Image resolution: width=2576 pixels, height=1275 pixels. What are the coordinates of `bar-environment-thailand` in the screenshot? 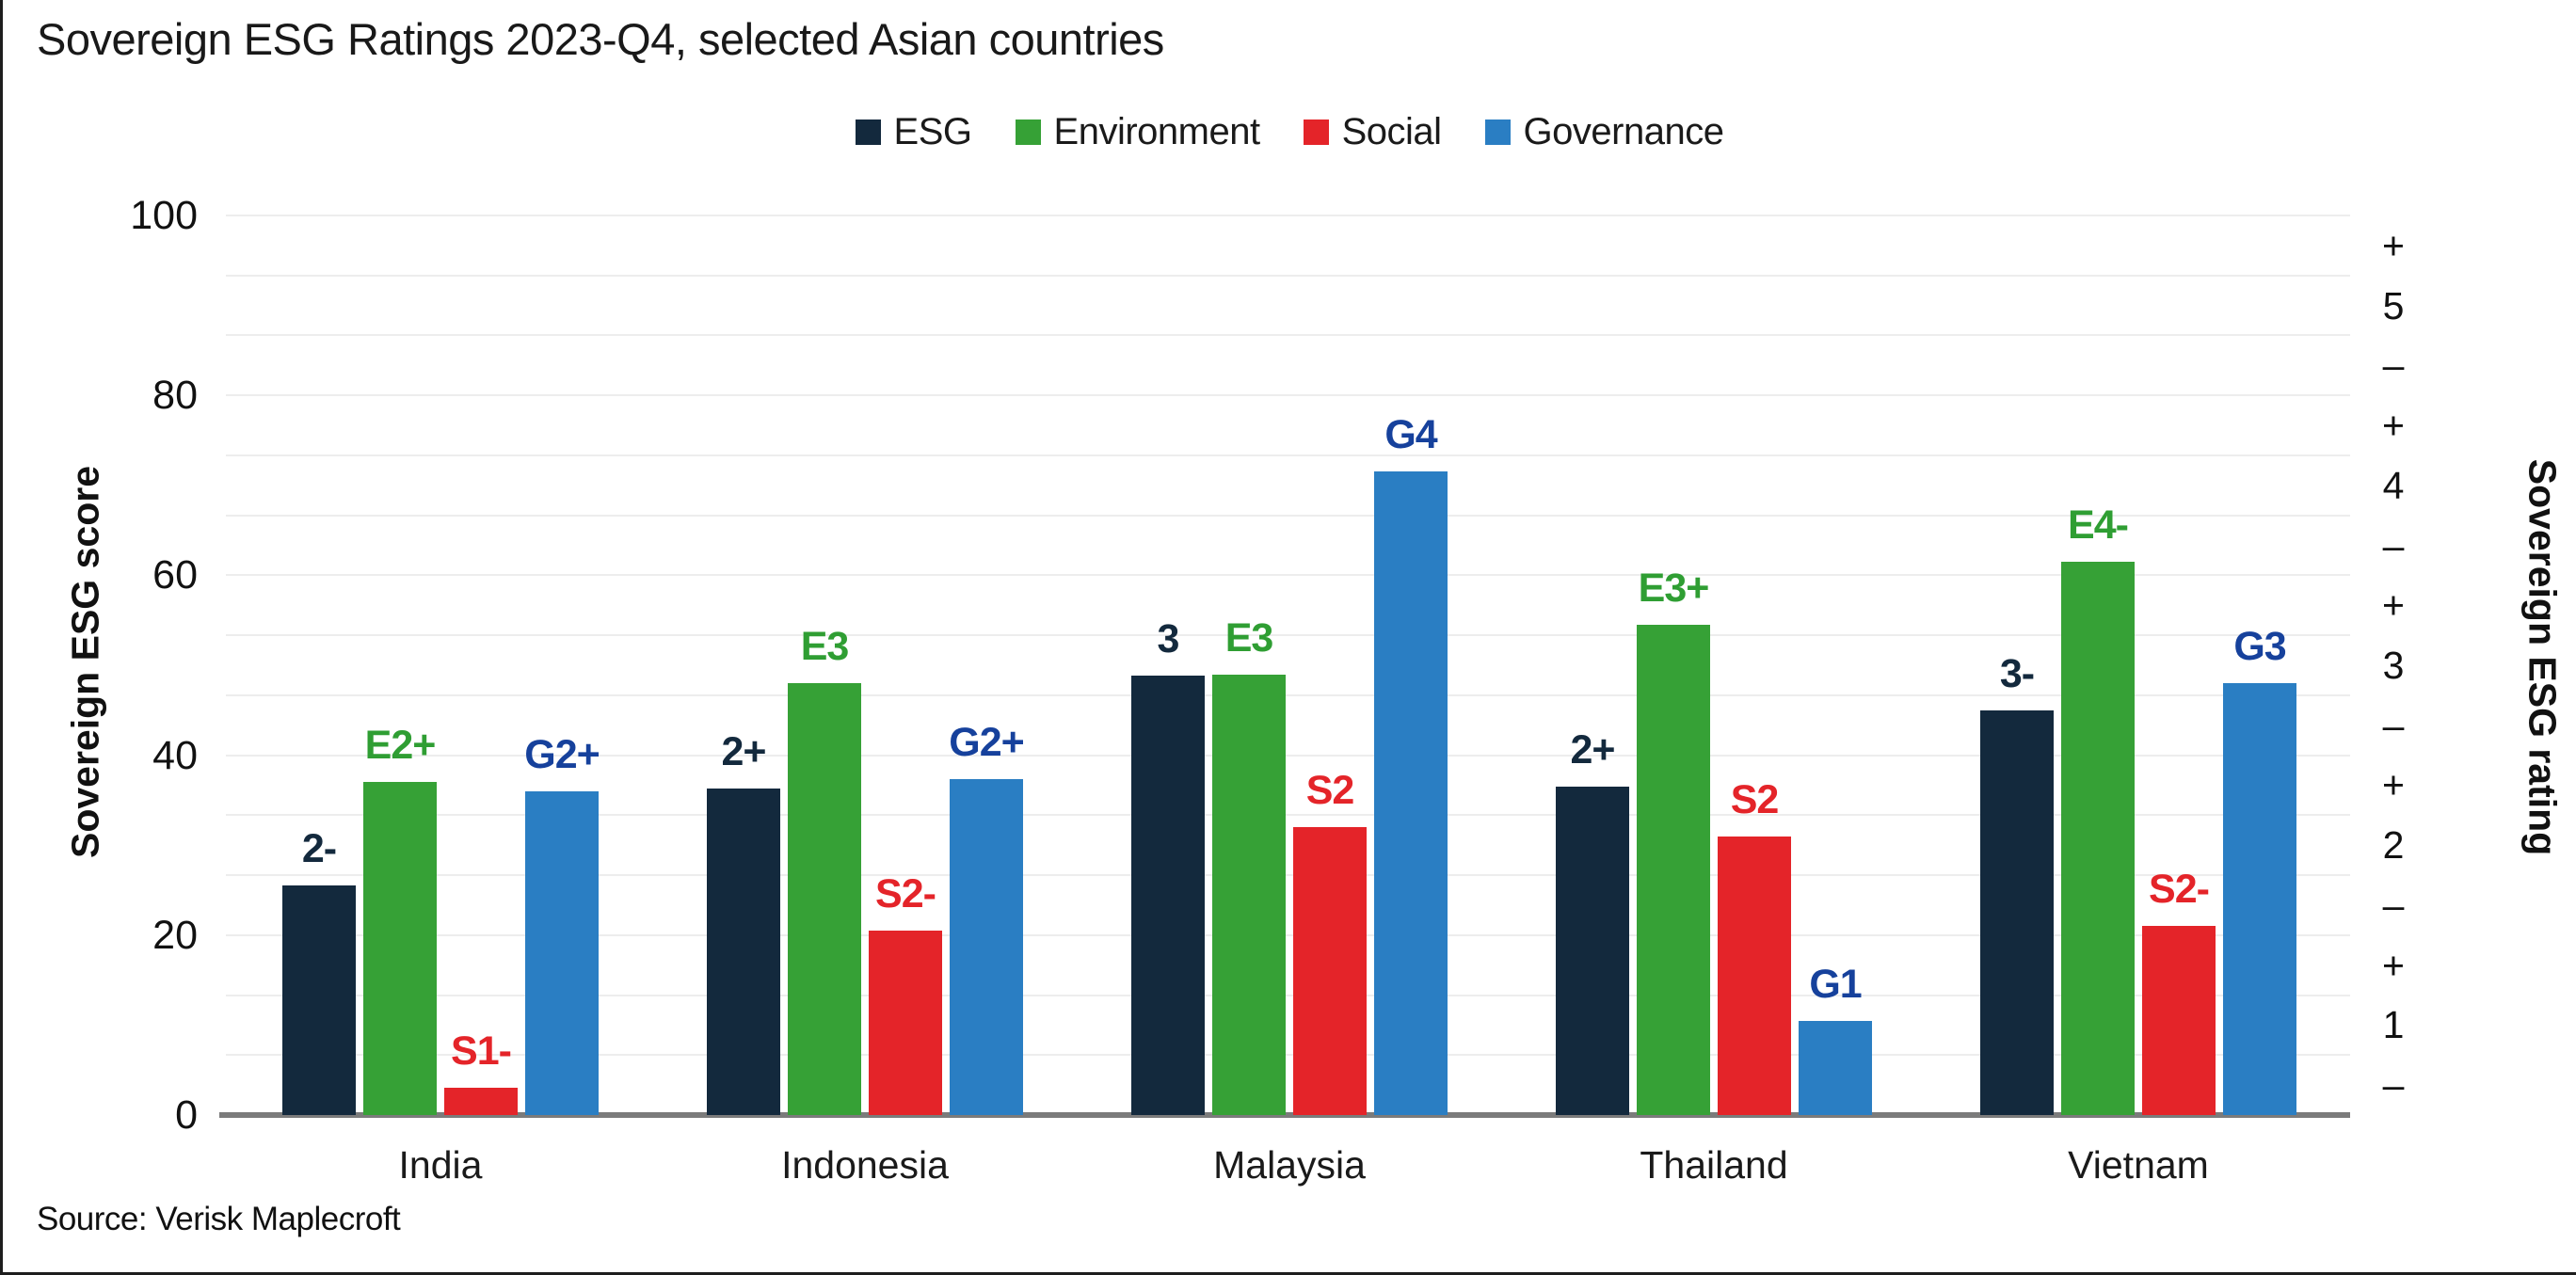 It's located at (1673, 870).